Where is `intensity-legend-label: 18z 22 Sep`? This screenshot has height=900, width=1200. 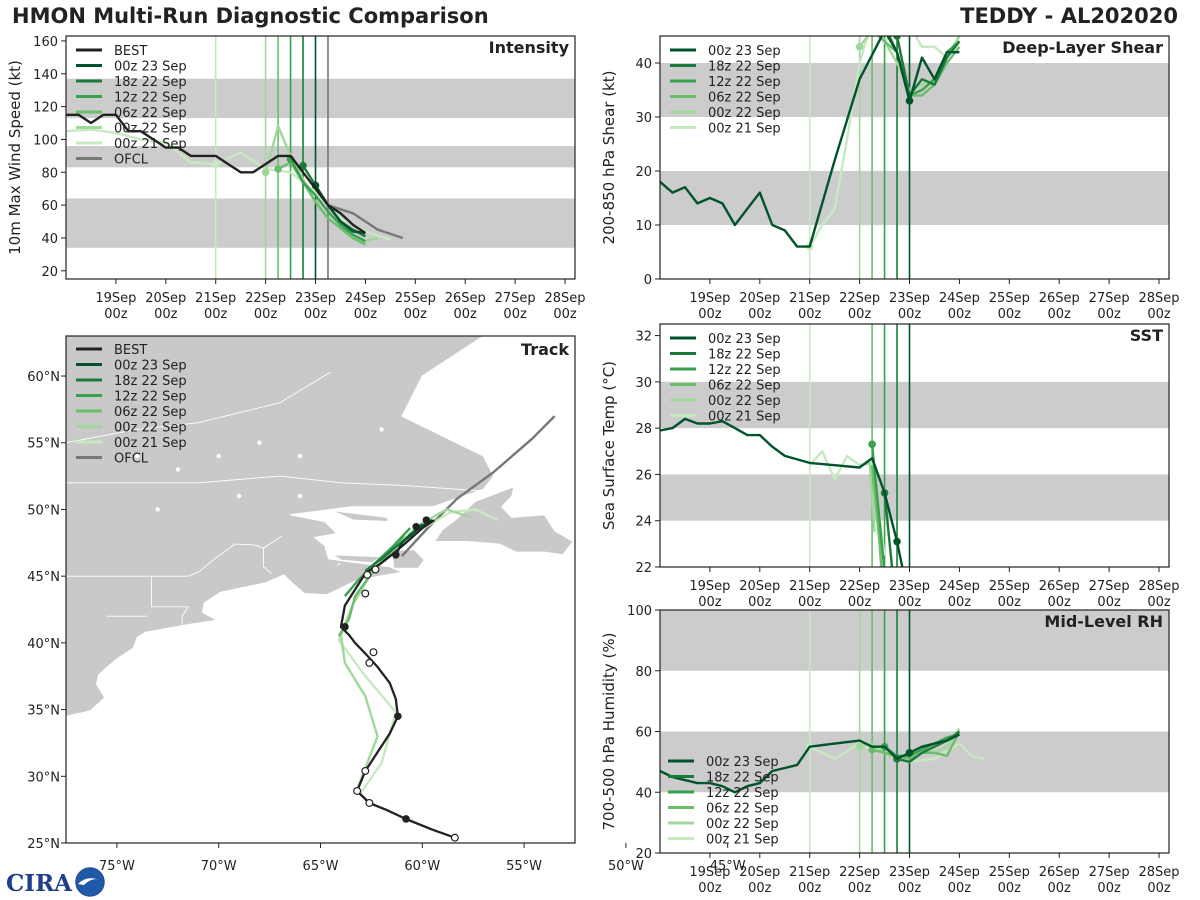 intensity-legend-label: 18z 22 Sep is located at coordinates (150, 82).